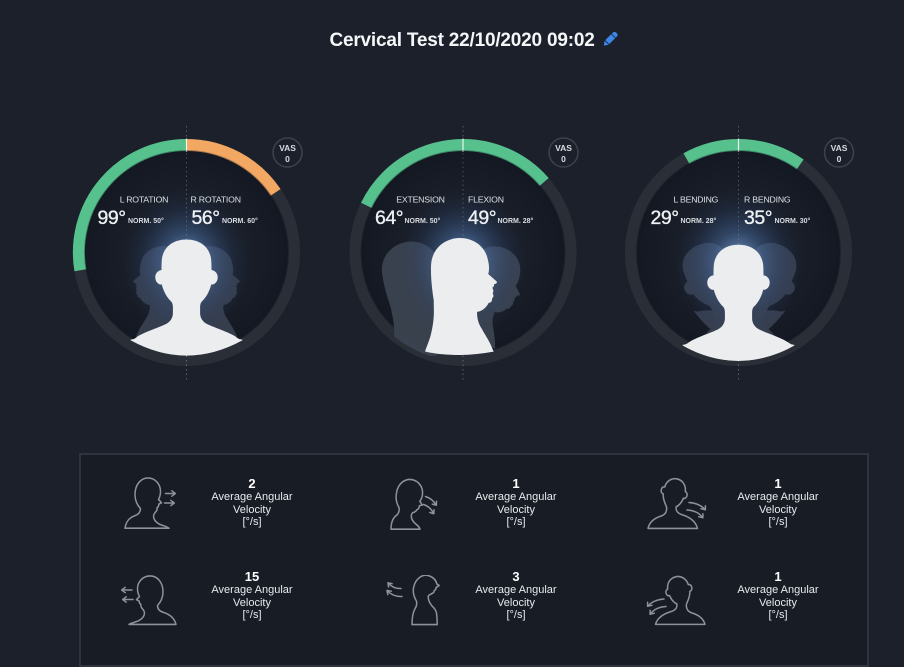 The image size is (904, 667). I want to click on svg-text: 35°, so click(758, 218).